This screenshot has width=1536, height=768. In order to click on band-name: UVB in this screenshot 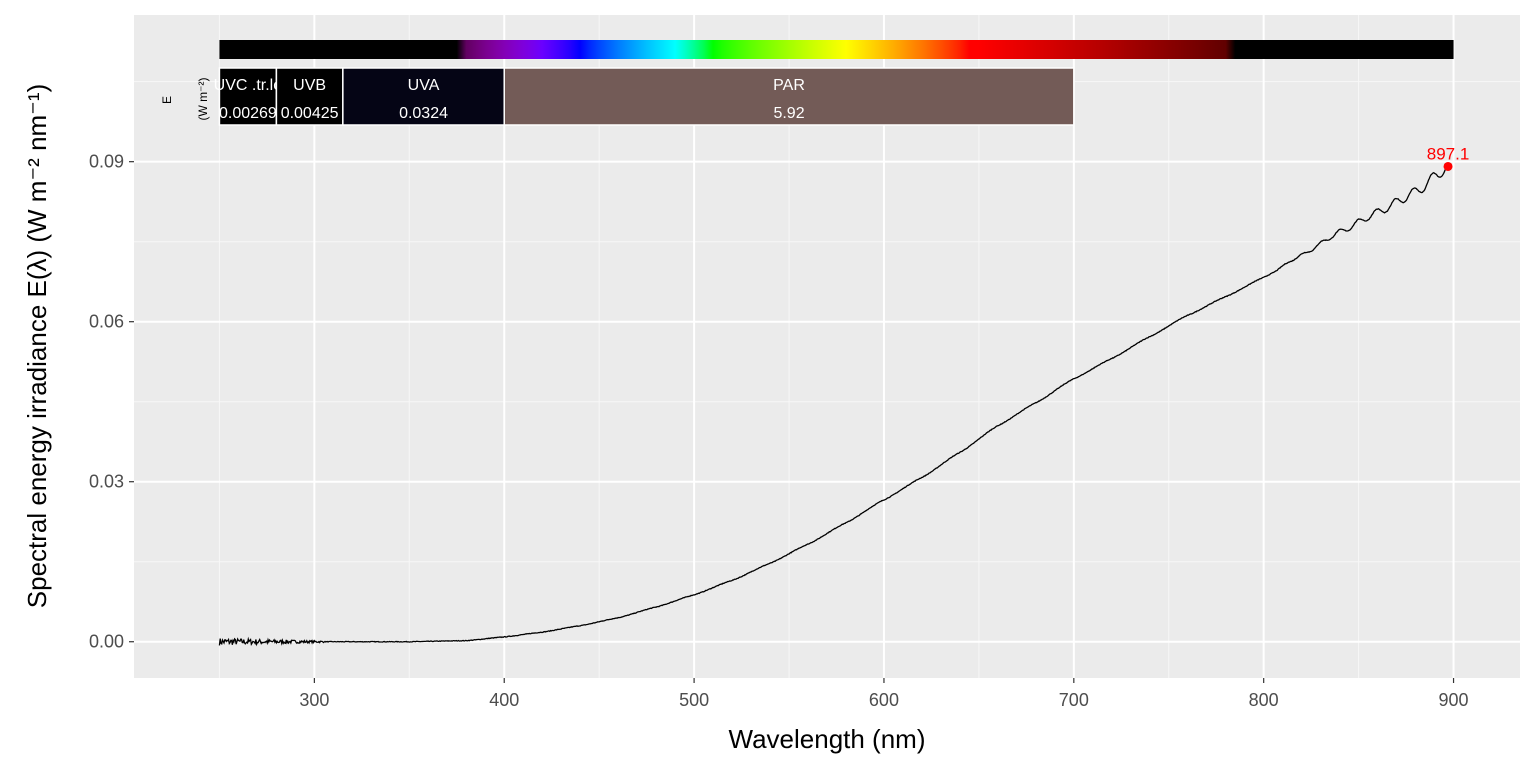, I will do `click(309, 85)`.